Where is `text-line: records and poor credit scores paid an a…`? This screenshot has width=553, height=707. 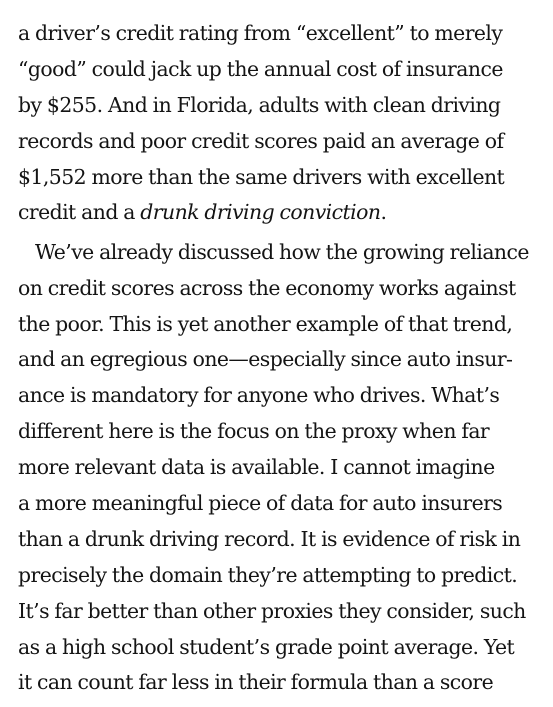
text-line: records and poor credit scores paid an a… is located at coordinates (261, 140).